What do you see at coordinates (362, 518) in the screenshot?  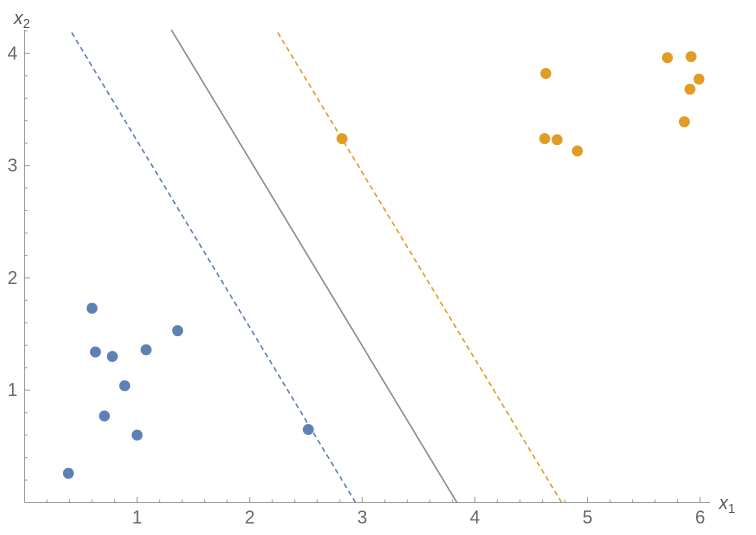 I see `x-axis-tick-label: 3` at bounding box center [362, 518].